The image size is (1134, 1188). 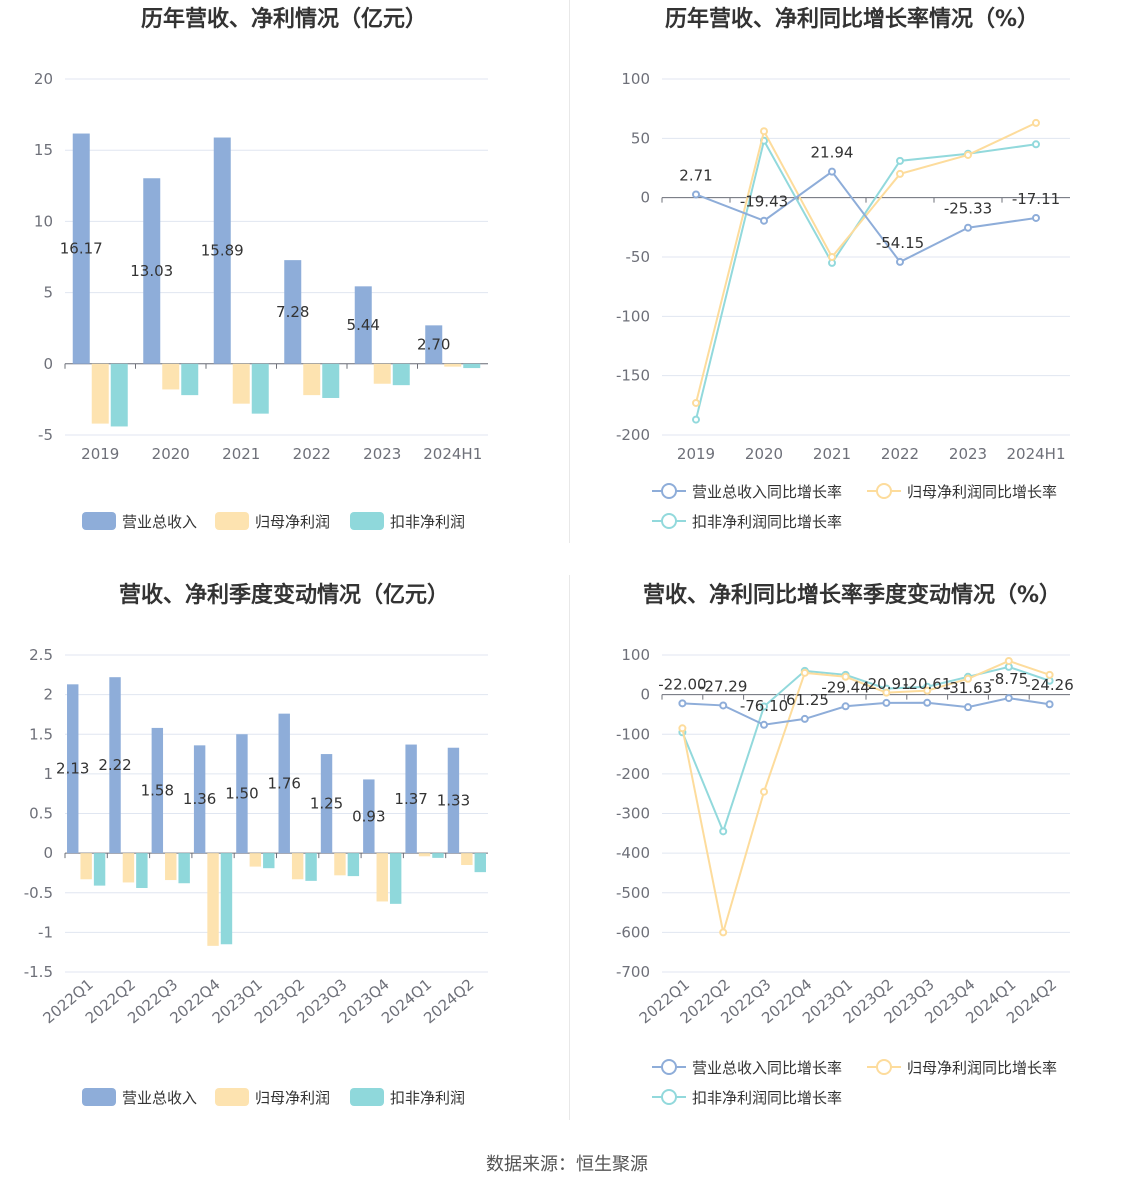 I want to click on legend-label: 归母净利润, so click(x=292, y=1098).